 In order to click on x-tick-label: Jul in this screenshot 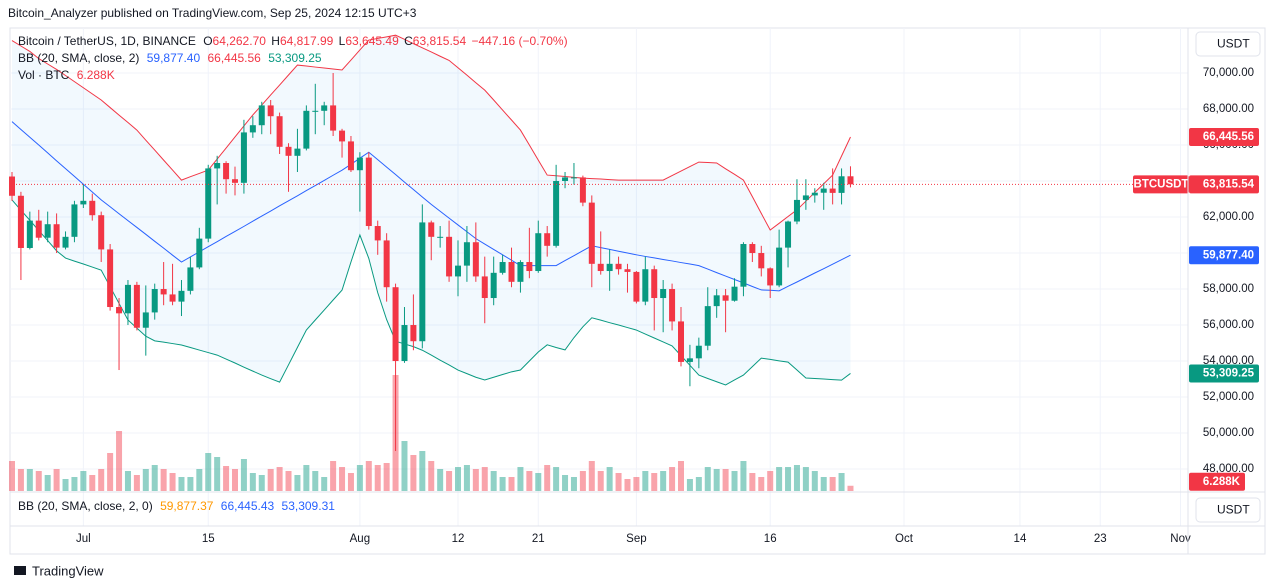, I will do `click(83, 539)`.